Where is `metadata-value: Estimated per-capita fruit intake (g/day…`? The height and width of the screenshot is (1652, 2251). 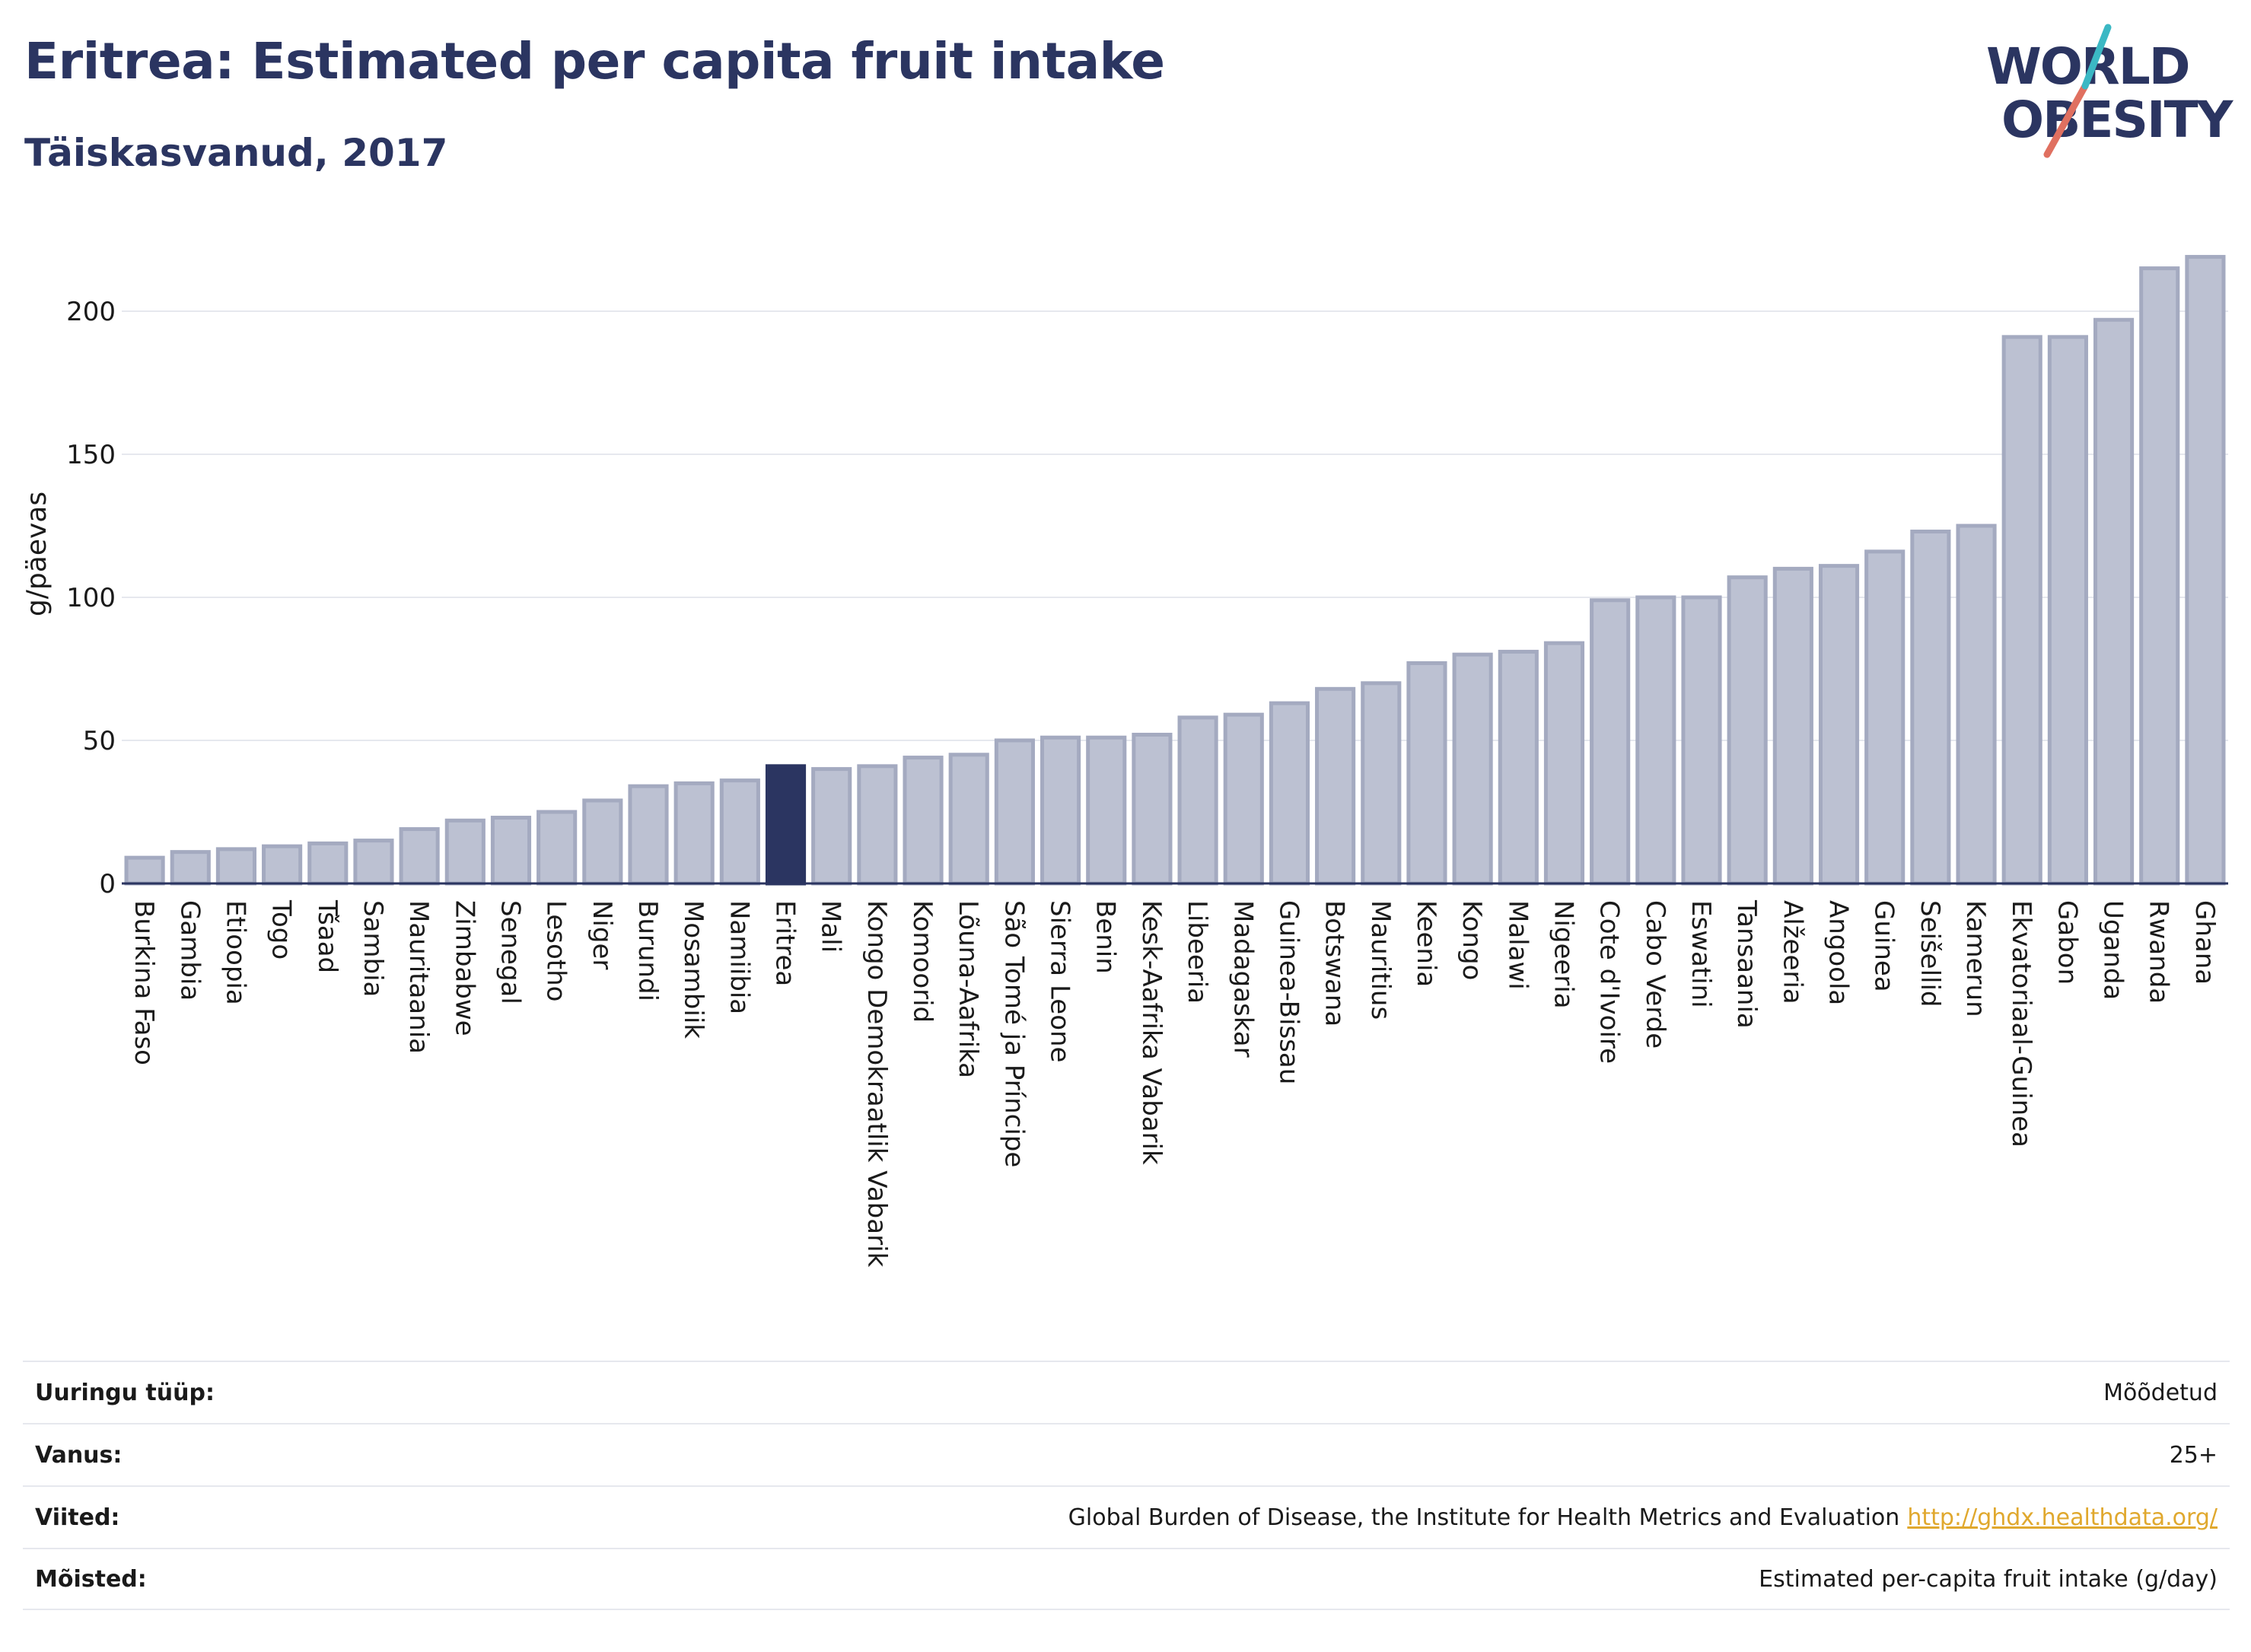
metadata-value: Estimated per-capita fruit intake (g/day… is located at coordinates (1988, 1579).